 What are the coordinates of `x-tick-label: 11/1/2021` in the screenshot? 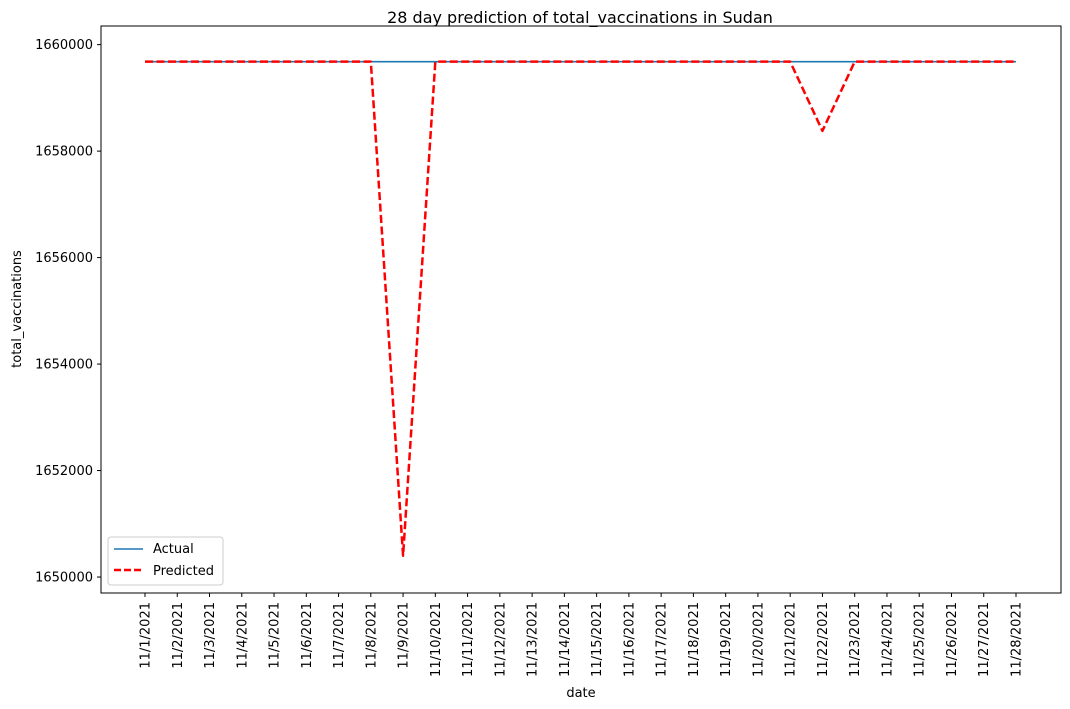 It's located at (146, 635).